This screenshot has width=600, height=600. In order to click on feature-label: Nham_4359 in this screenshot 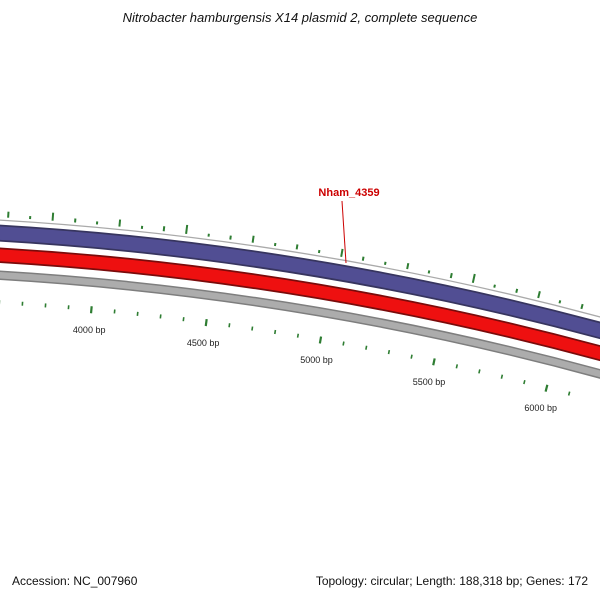, I will do `click(348, 193)`.